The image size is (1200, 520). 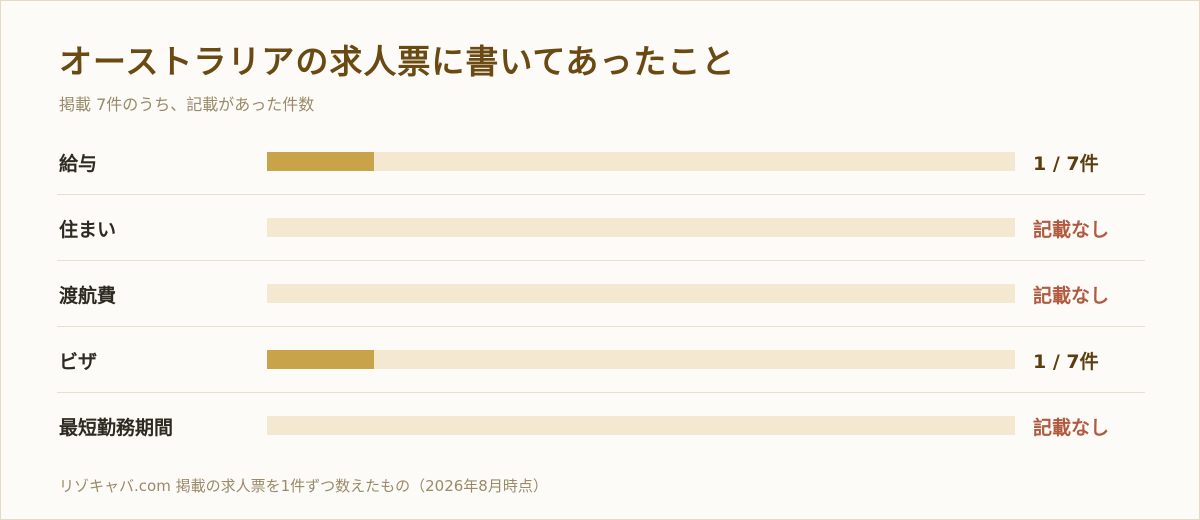 I want to click on bar-row: 住まい 記載なし, so click(x=601, y=228).